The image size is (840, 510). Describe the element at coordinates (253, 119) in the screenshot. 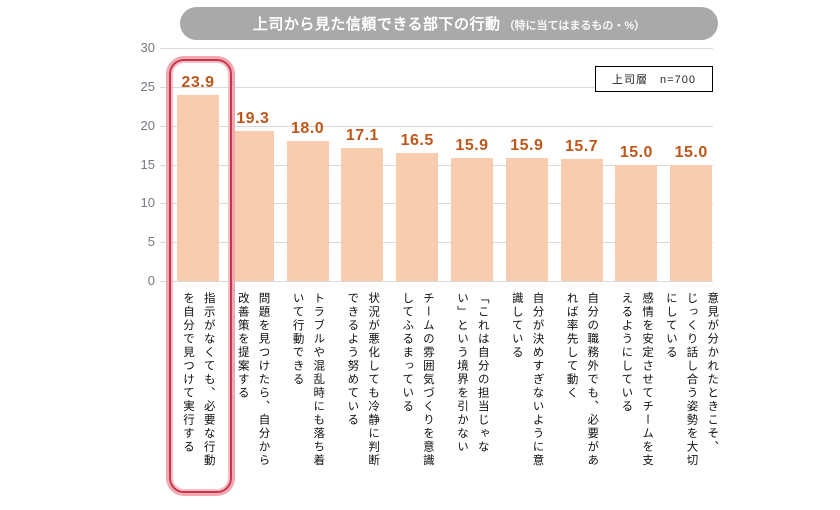

I see `bar-value: 19.3` at that location.